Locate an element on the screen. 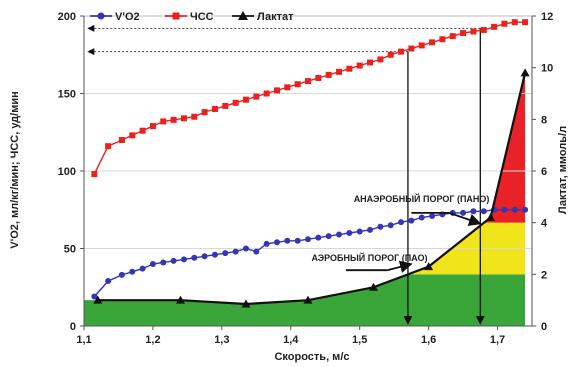 The height and width of the screenshot is (367, 577). x-tick-label: 1,3 is located at coordinates (221, 340).